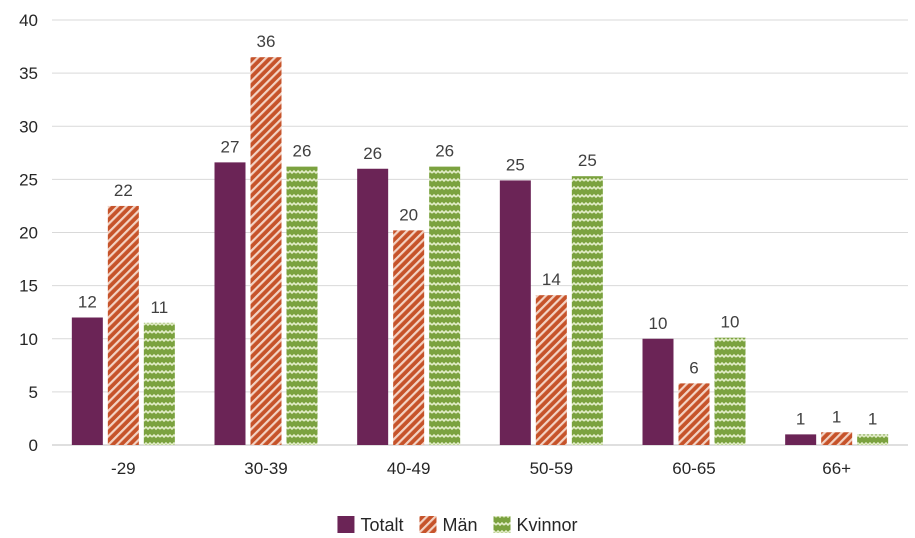 This screenshot has width=915, height=538. I want to click on data-label: 11, so click(160, 307).